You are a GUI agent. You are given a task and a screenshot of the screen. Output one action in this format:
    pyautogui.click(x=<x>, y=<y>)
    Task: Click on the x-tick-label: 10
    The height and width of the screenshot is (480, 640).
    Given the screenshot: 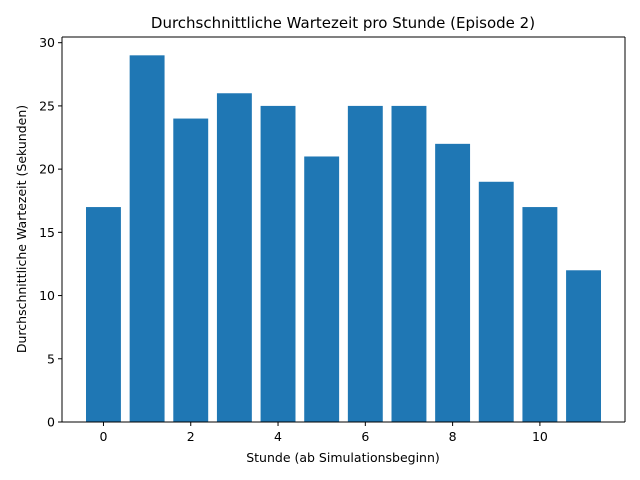 What is the action you would take?
    pyautogui.click(x=540, y=436)
    